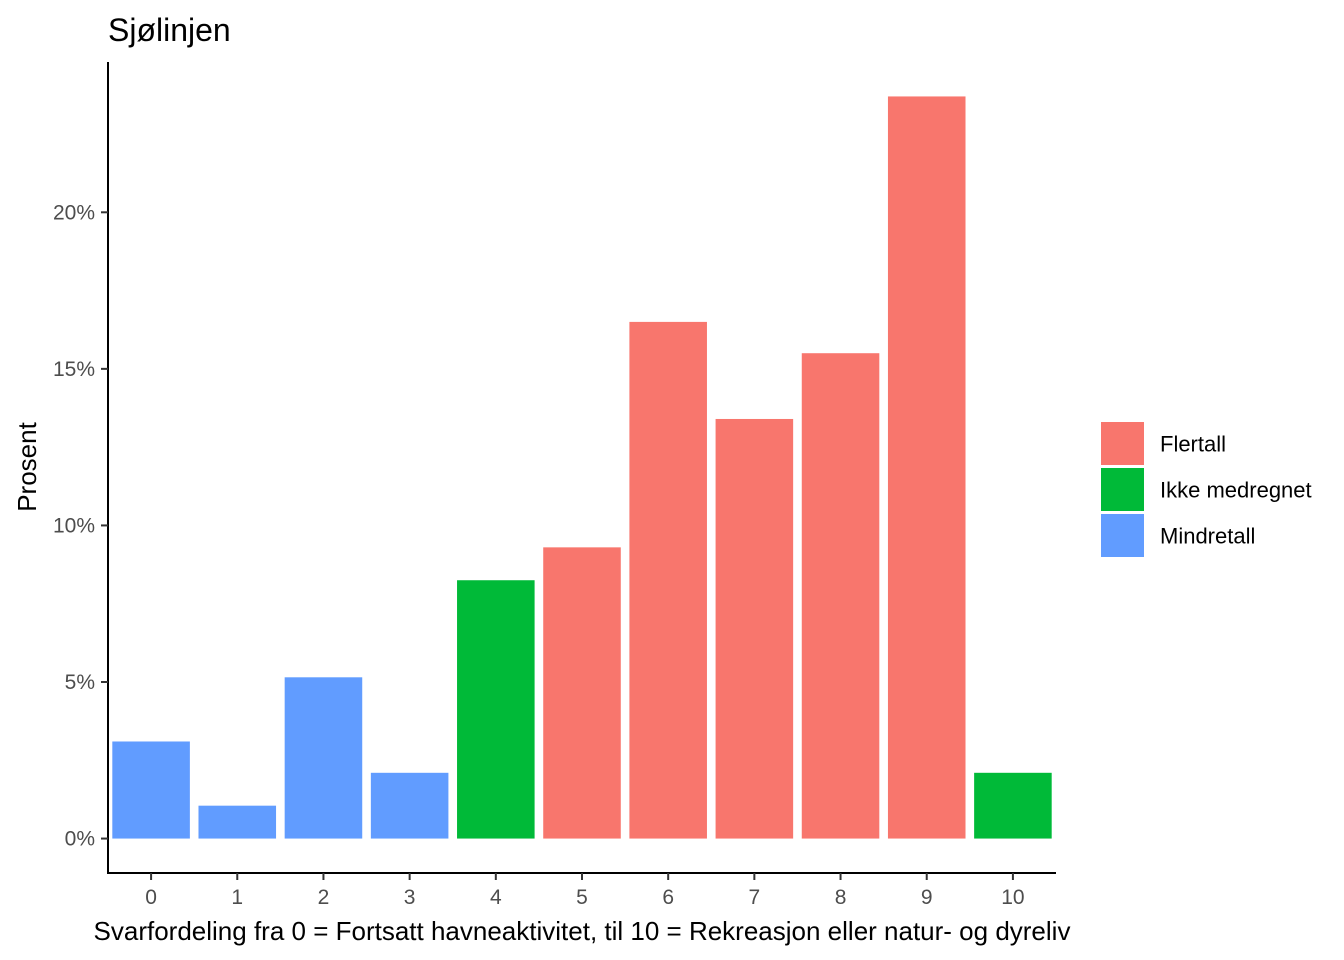 The image size is (1344, 960). What do you see at coordinates (496, 897) in the screenshot?
I see `x-tick-label: 4` at bounding box center [496, 897].